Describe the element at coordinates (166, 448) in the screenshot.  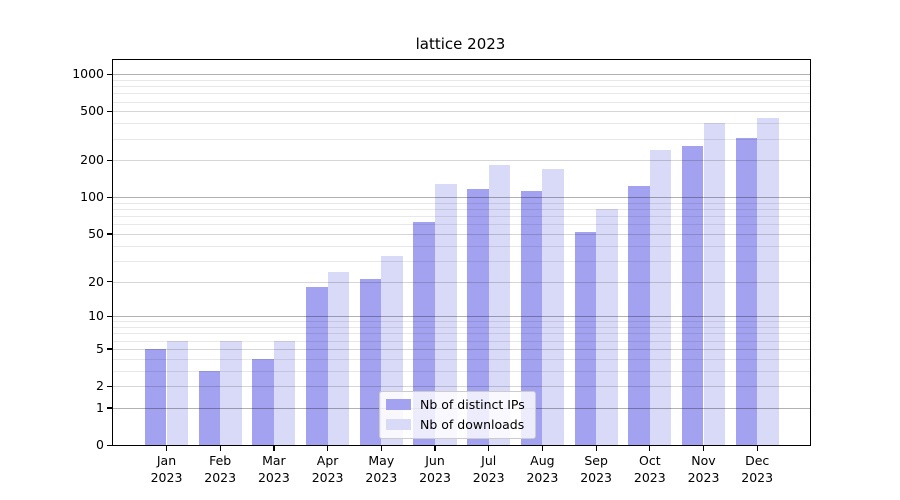
I see `x-tick-mark-jan` at that location.